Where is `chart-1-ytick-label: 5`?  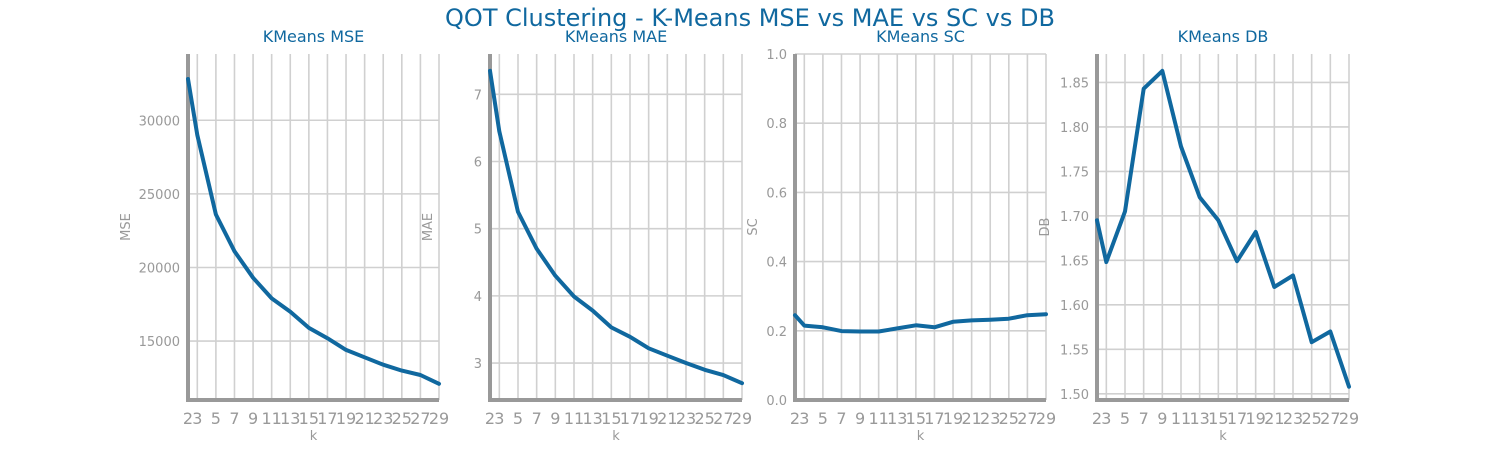
chart-1-ytick-label: 5 is located at coordinates (478, 230).